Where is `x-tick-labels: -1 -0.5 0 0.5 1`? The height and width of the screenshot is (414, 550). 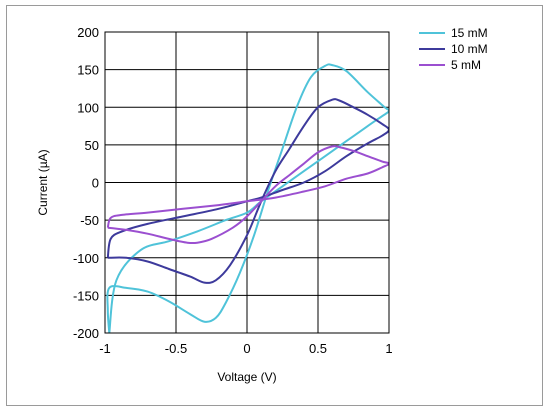
x-tick-labels: -1 -0.5 0 0.5 1 is located at coordinates (245, 348).